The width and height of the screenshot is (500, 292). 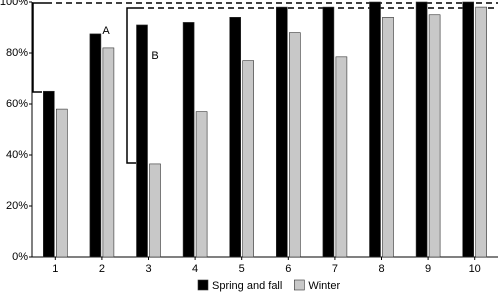 I want to click on x-tick-label: 7, so click(x=335, y=269).